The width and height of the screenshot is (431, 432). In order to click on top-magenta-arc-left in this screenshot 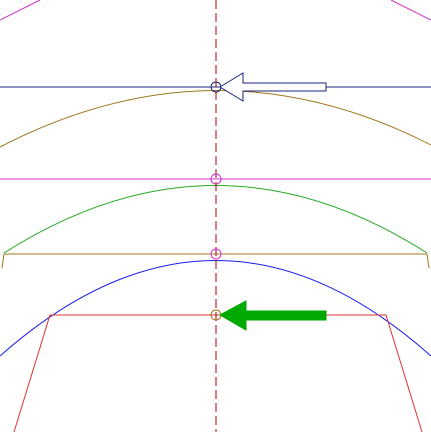, I will do `click(20, 10)`.